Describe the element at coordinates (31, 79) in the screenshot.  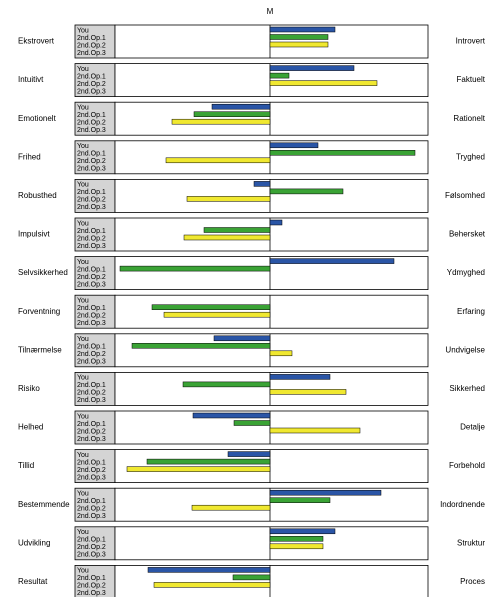
I see `left-label: Intuitivt` at that location.